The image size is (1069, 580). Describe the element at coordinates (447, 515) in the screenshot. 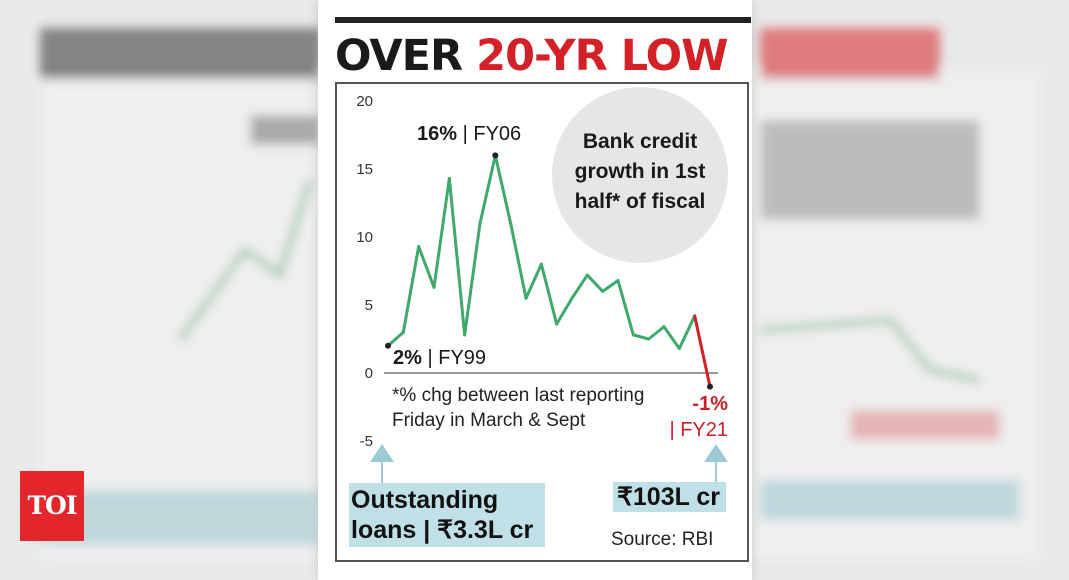

I see `outstanding-loans-box: Outstanding loans | ₹3.3L cr` at that location.